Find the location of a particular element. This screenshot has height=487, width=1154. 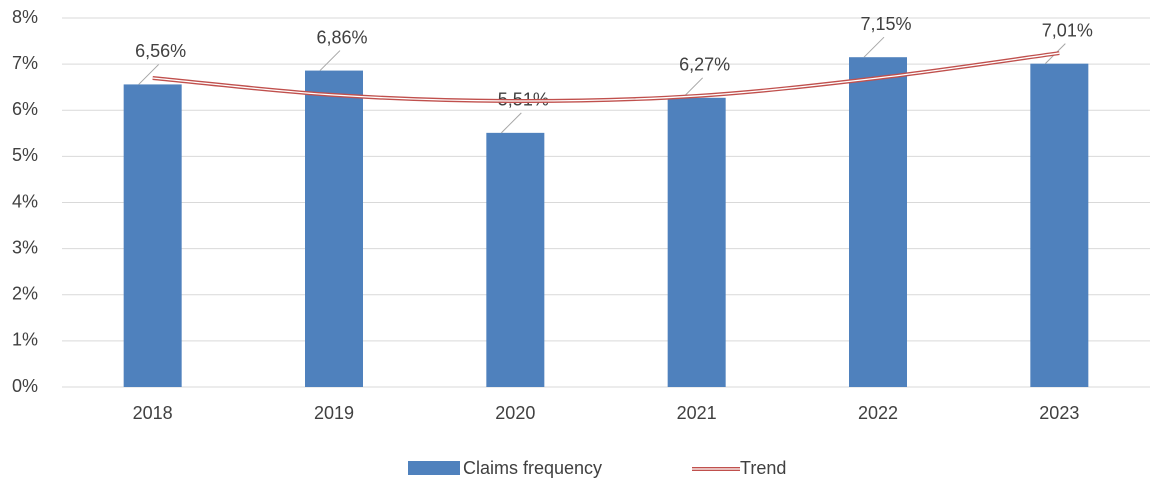

y-tick-label: 8% is located at coordinates (25, 17).